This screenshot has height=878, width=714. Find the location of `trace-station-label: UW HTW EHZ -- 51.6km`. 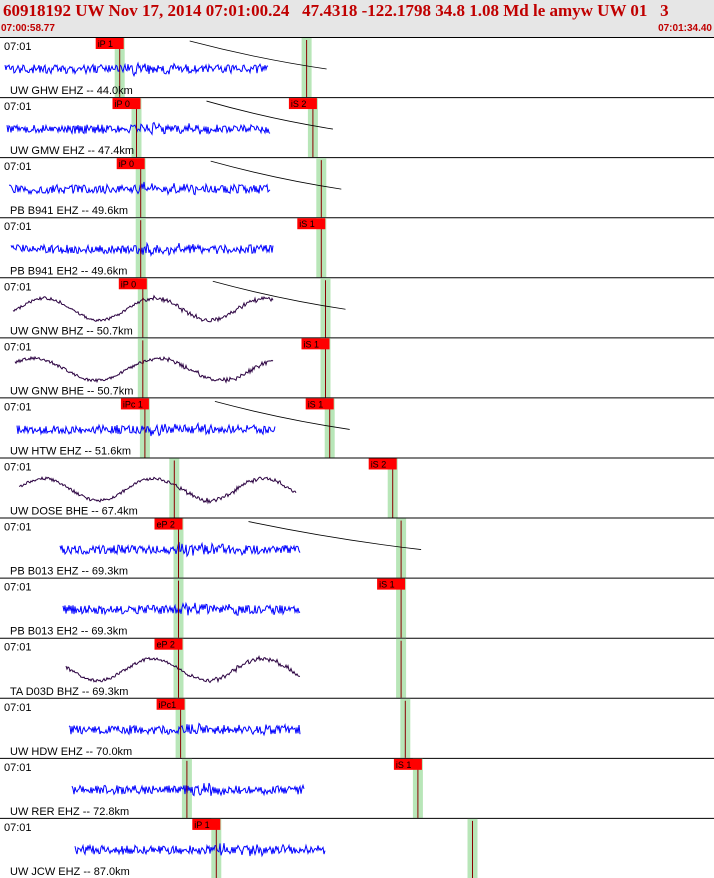

trace-station-label: UW HTW EHZ -- 51.6km is located at coordinates (70, 451).